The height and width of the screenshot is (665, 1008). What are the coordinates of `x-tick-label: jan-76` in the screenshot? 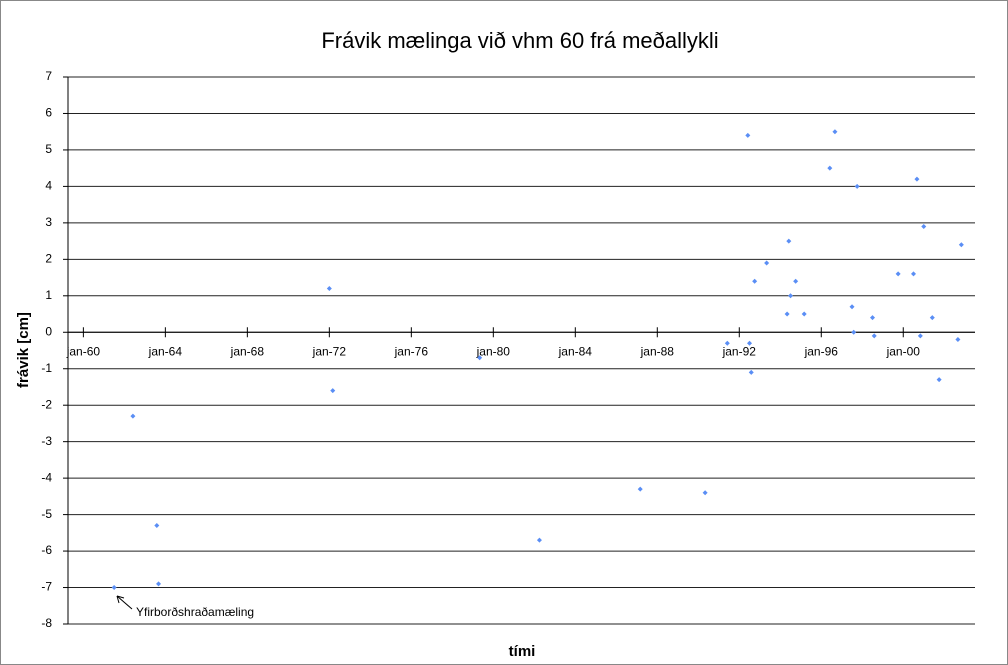 It's located at (411, 351).